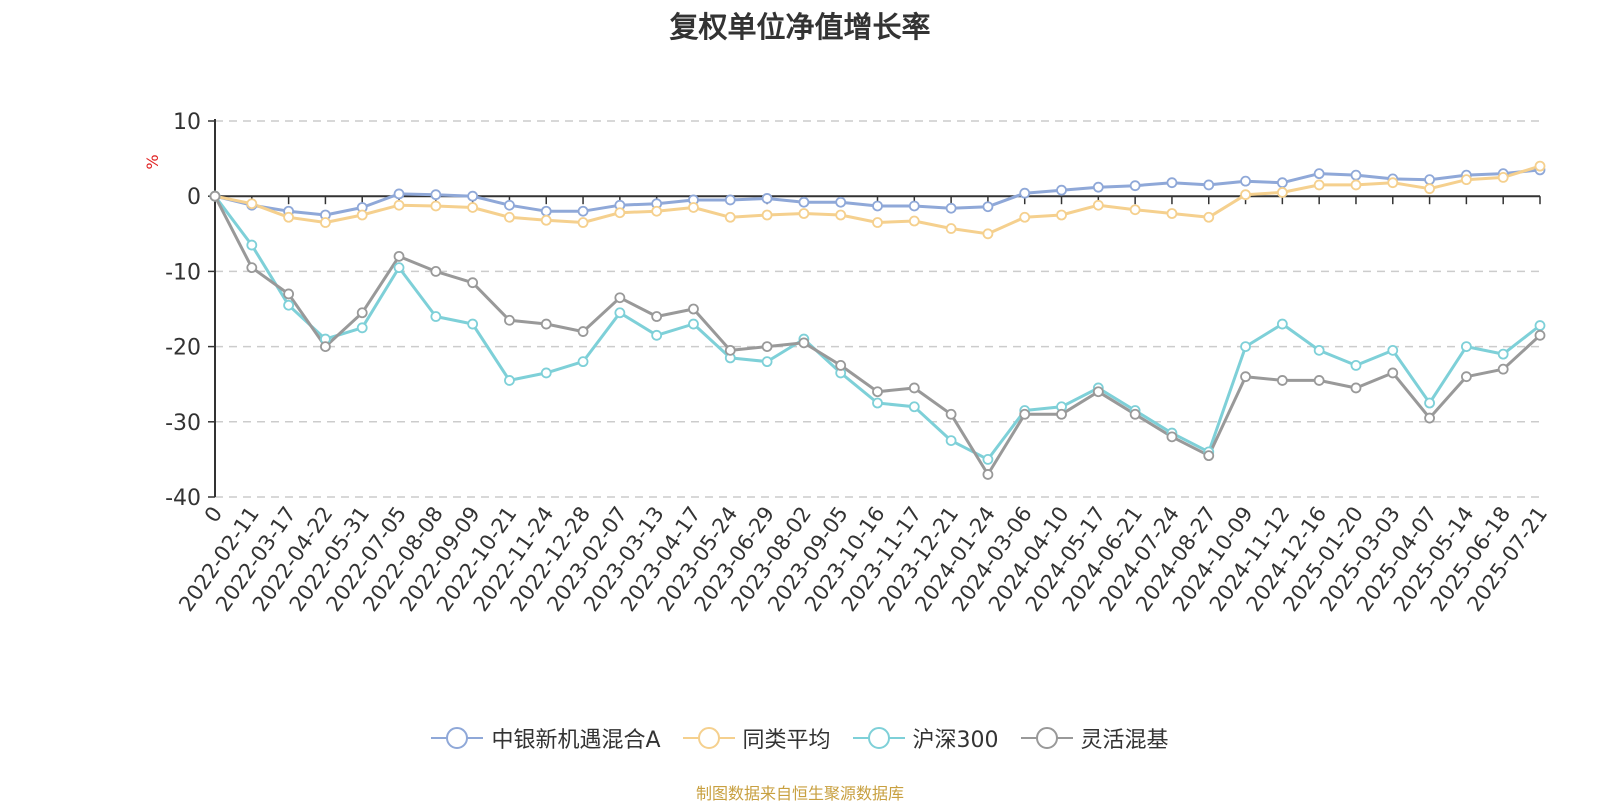  What do you see at coordinates (800, 27) in the screenshot?
I see `chart-title: 复权单位净值增长率` at bounding box center [800, 27].